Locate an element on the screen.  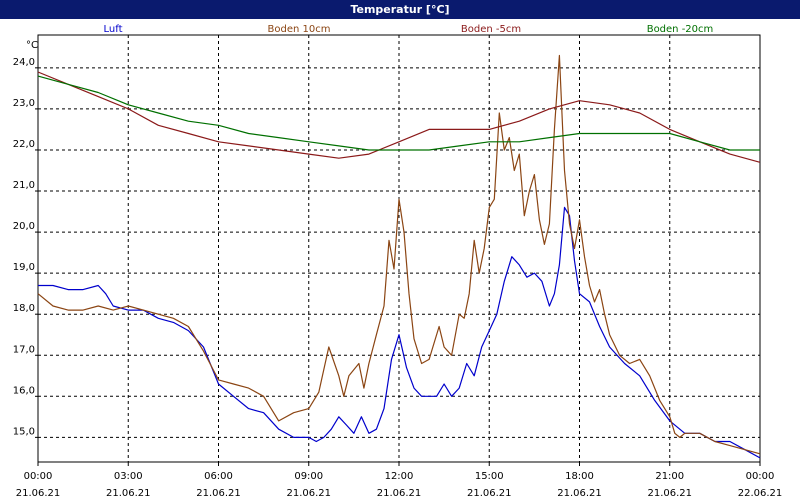
y-tick-label: 16,0 is located at coordinates (24, 390).